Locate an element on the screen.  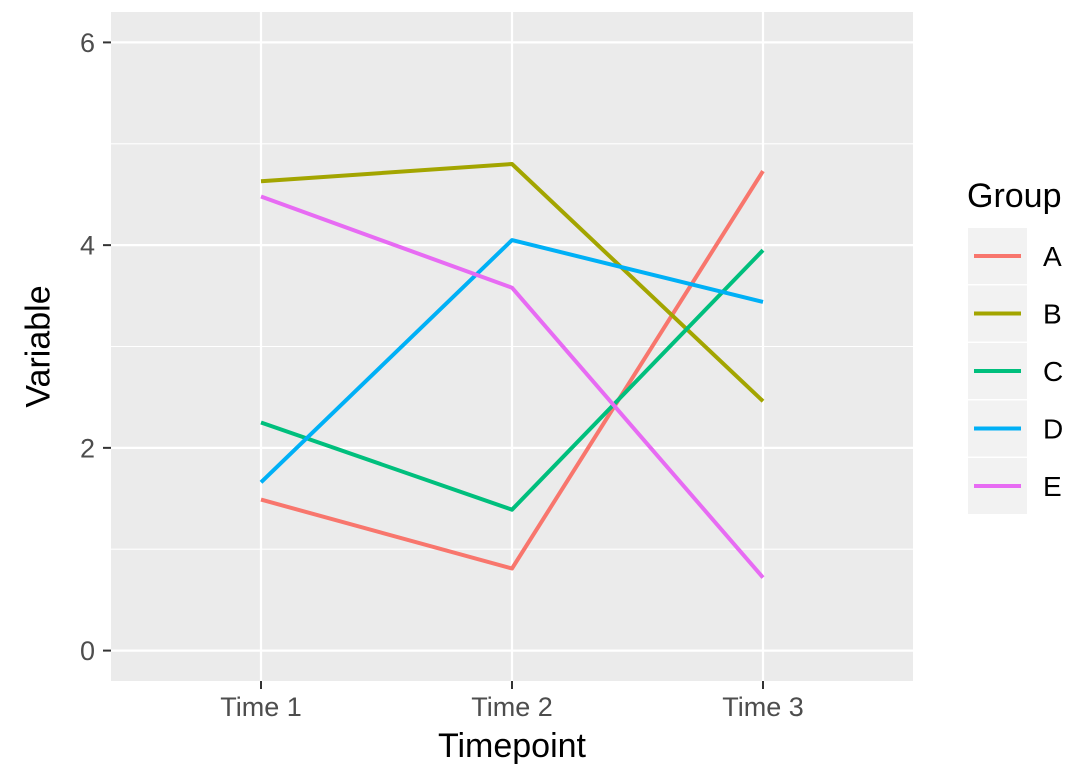
legend-label: A is located at coordinates (1052, 256).